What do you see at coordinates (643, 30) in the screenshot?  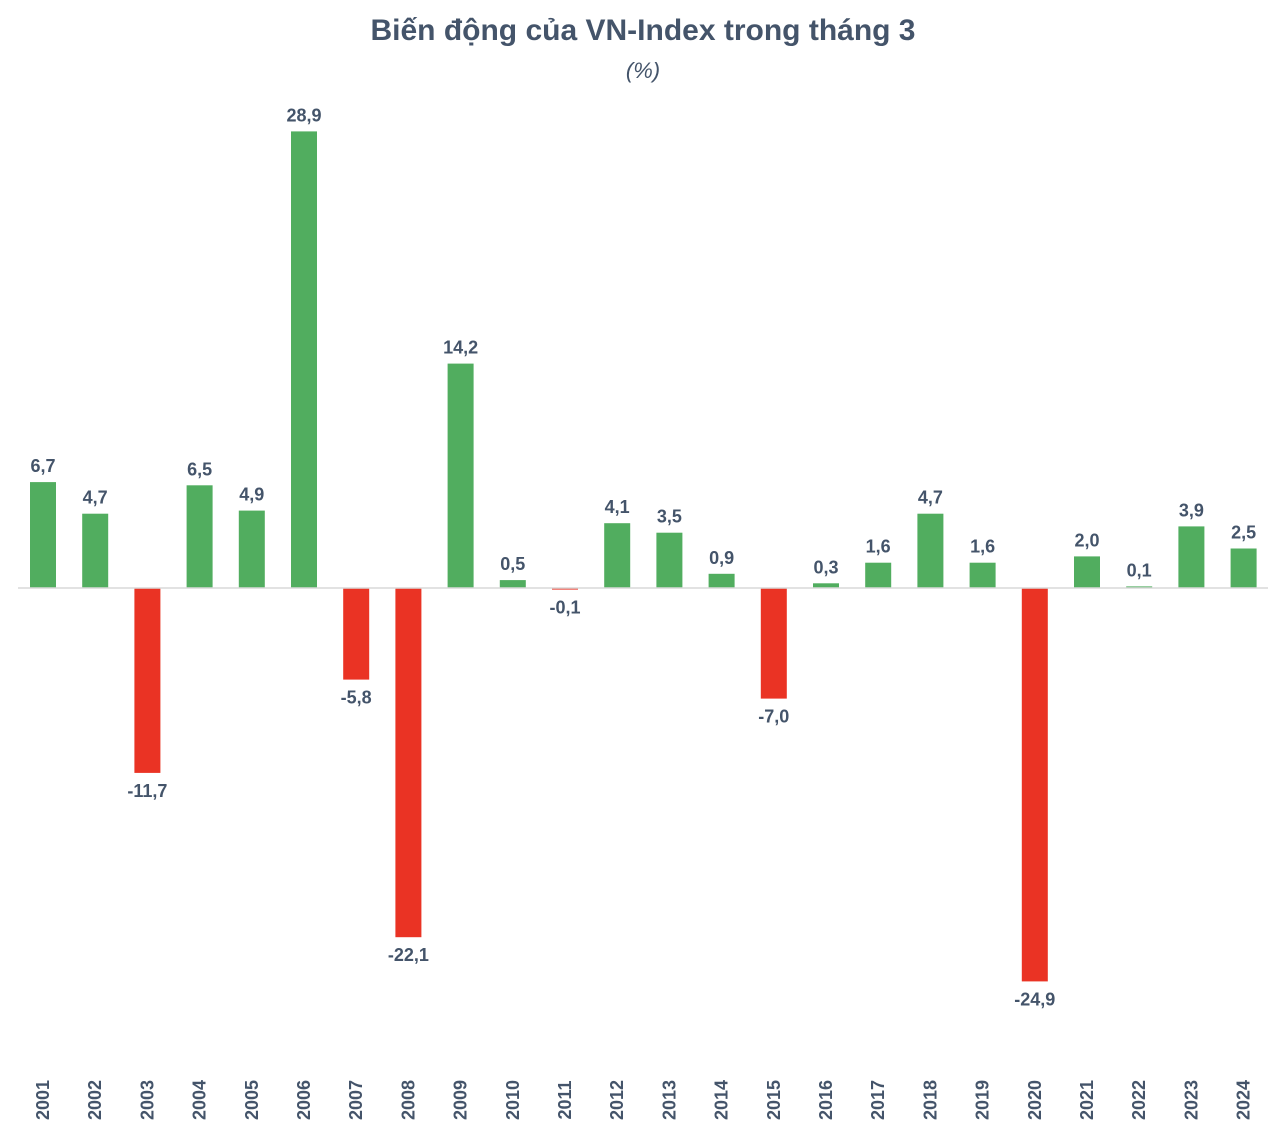 I see `chart-title: Biến động của VN-Index trong tháng 3` at bounding box center [643, 30].